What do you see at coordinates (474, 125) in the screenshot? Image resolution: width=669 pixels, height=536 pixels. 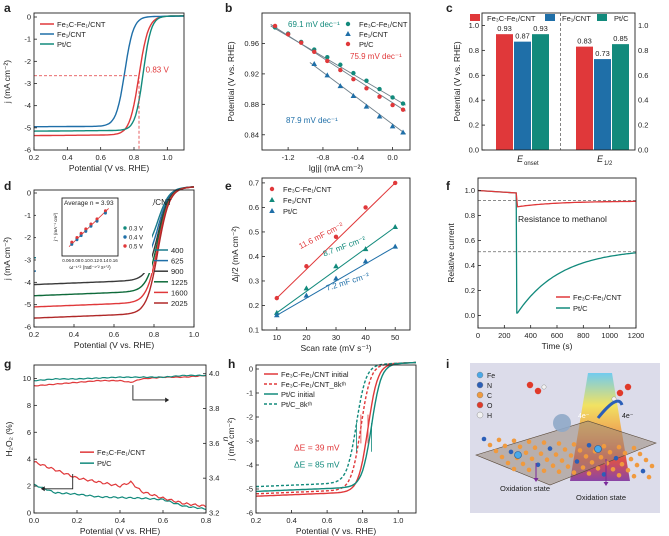 I see `y-tick-label: 0.2` at bounding box center [474, 125].